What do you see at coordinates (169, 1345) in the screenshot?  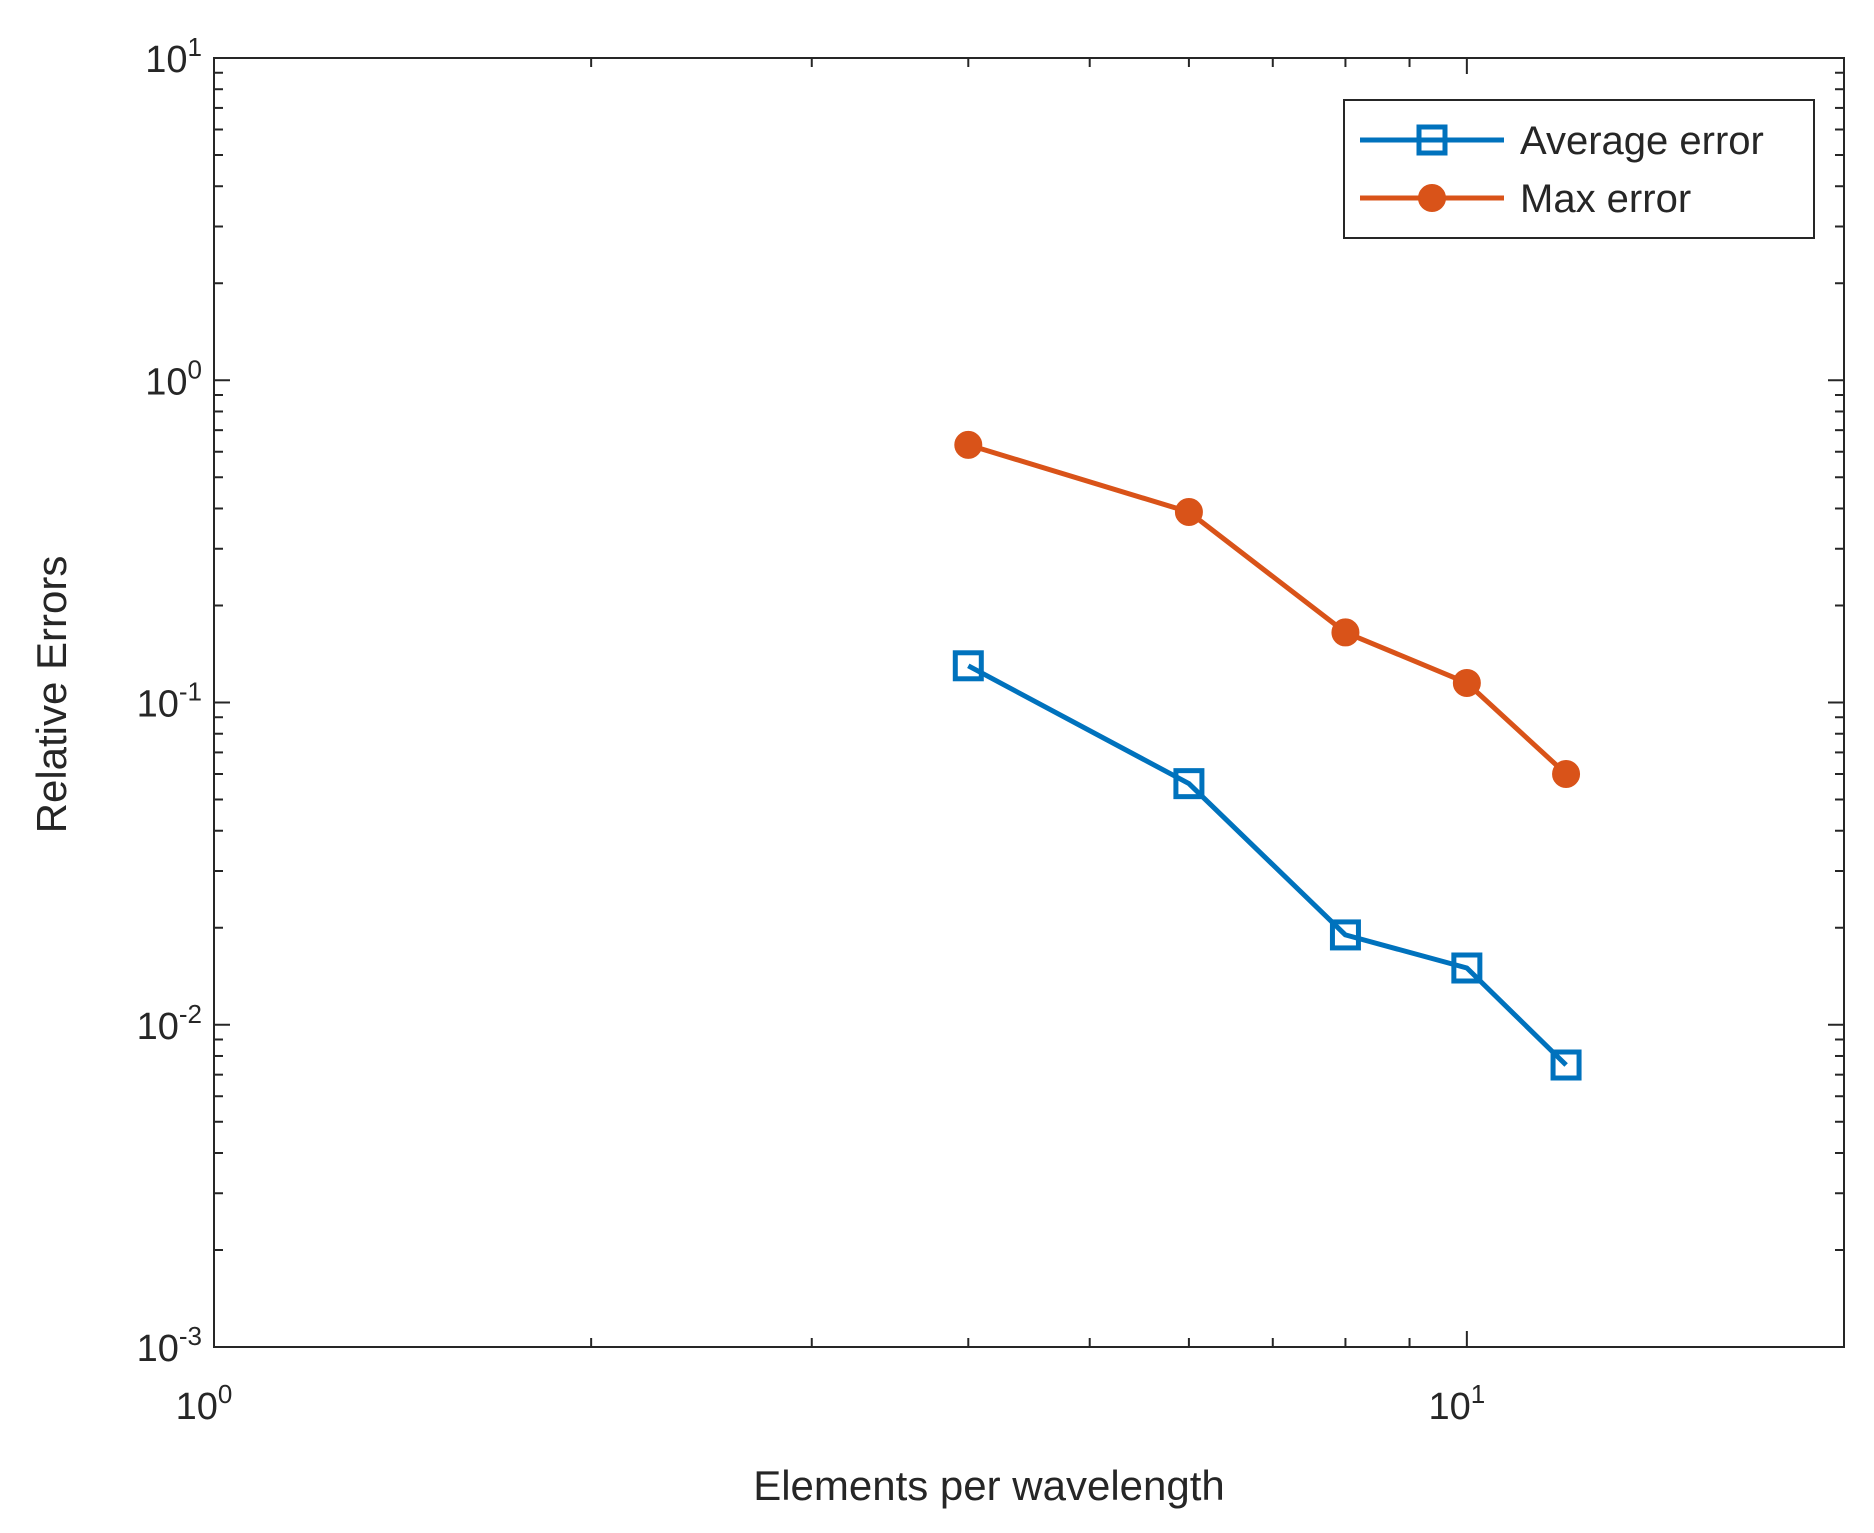 I see `y-tick-label: 10⁻³` at bounding box center [169, 1345].